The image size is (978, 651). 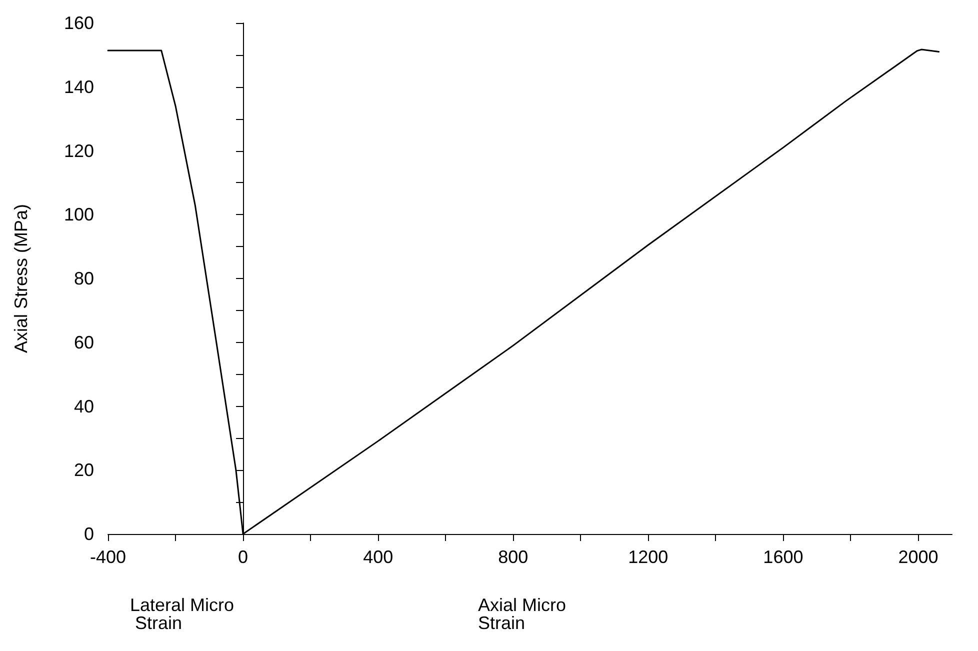 I want to click on y-tick-label: 40, so click(x=84, y=406).